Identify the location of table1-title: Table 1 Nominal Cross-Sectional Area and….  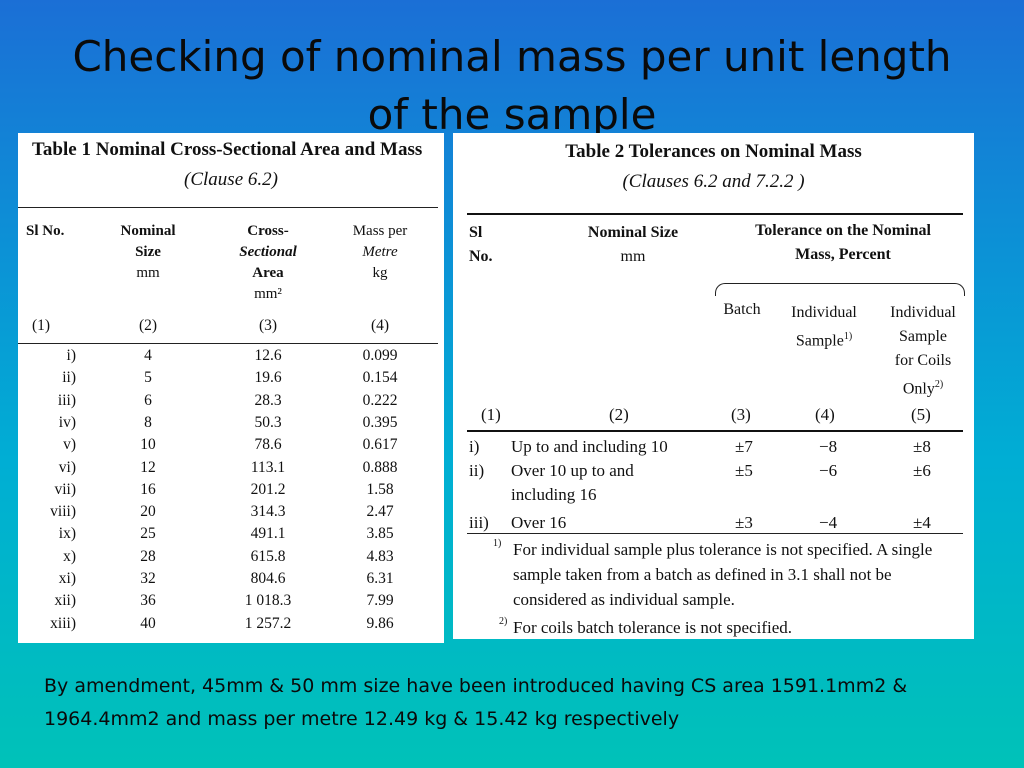
(227, 149).